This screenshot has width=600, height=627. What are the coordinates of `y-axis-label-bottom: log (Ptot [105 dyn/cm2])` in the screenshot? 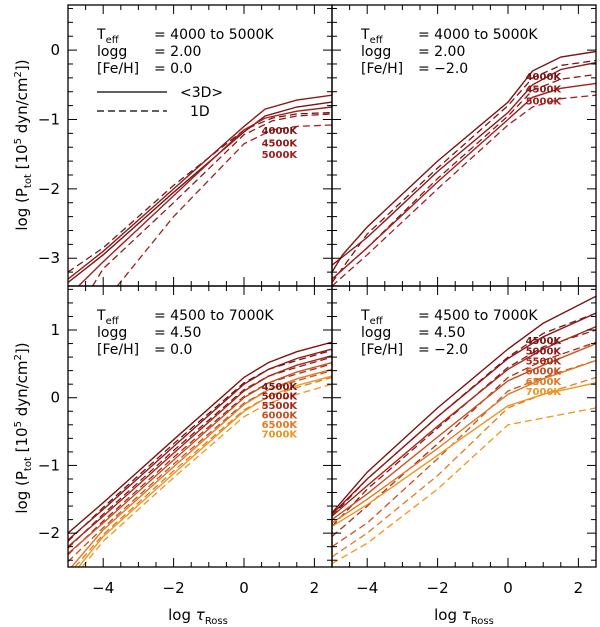 It's located at (23, 427).